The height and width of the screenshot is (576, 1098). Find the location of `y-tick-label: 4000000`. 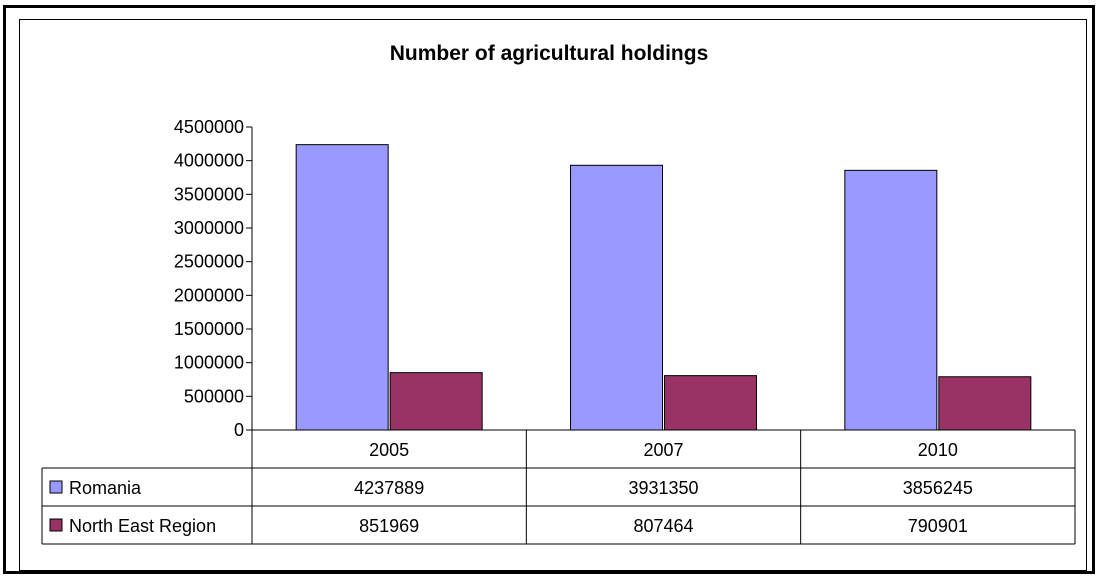

y-tick-label: 4000000 is located at coordinates (209, 161).